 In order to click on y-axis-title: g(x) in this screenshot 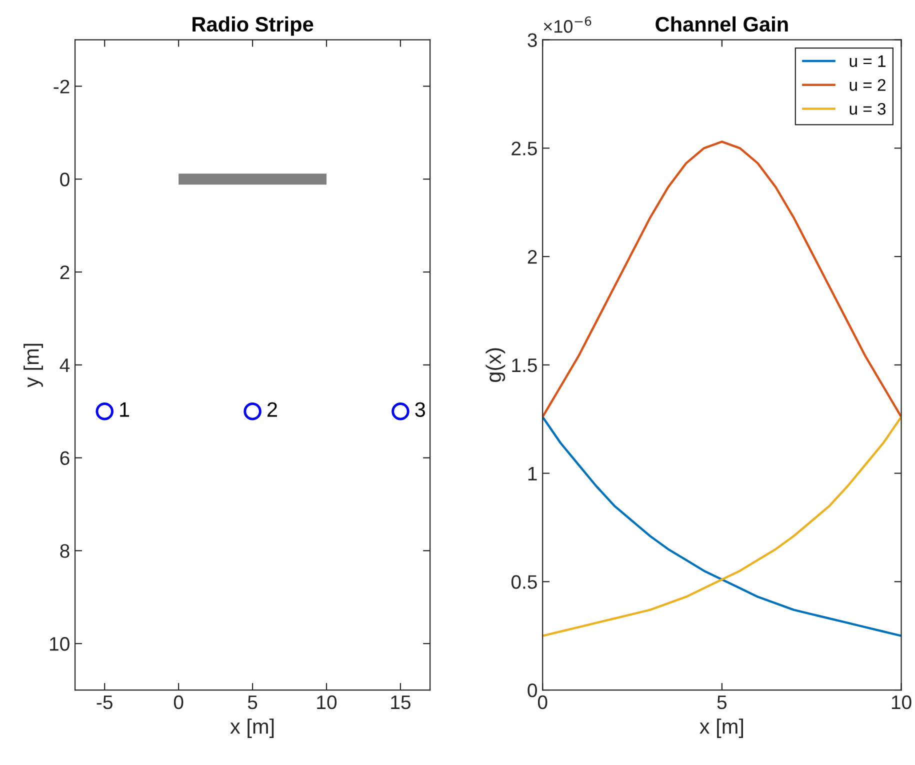, I will do `click(496, 365)`.